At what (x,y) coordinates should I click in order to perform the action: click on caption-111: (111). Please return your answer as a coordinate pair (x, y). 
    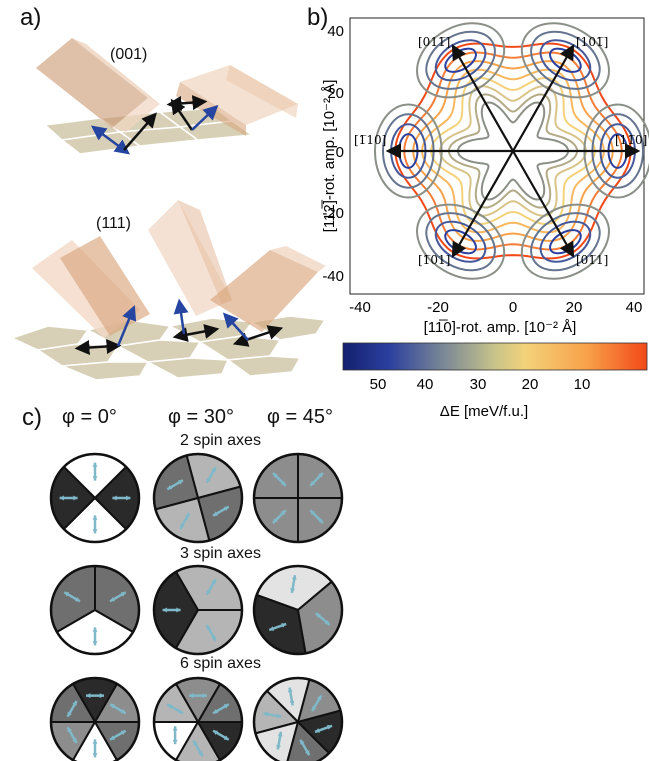
    Looking at the image, I should click on (113, 223).